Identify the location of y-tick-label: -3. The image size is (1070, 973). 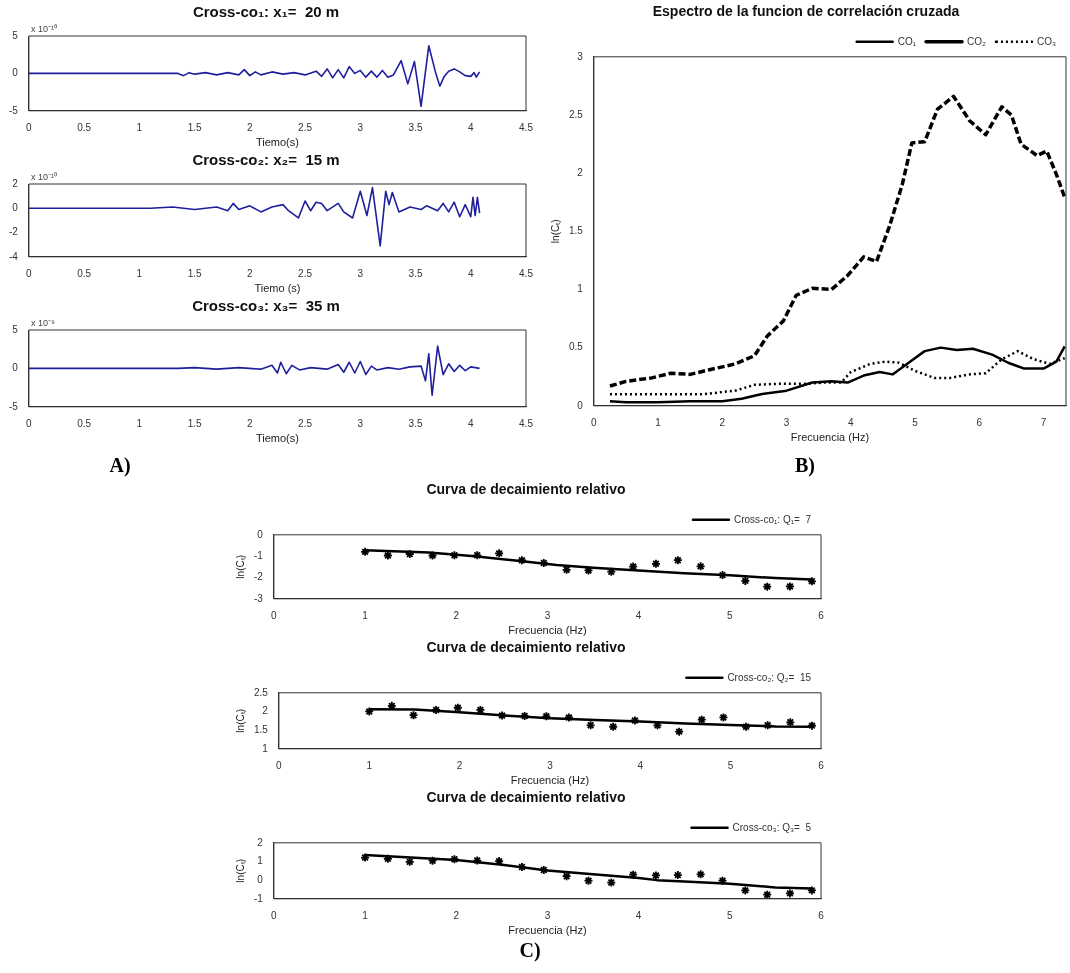
(258, 598).